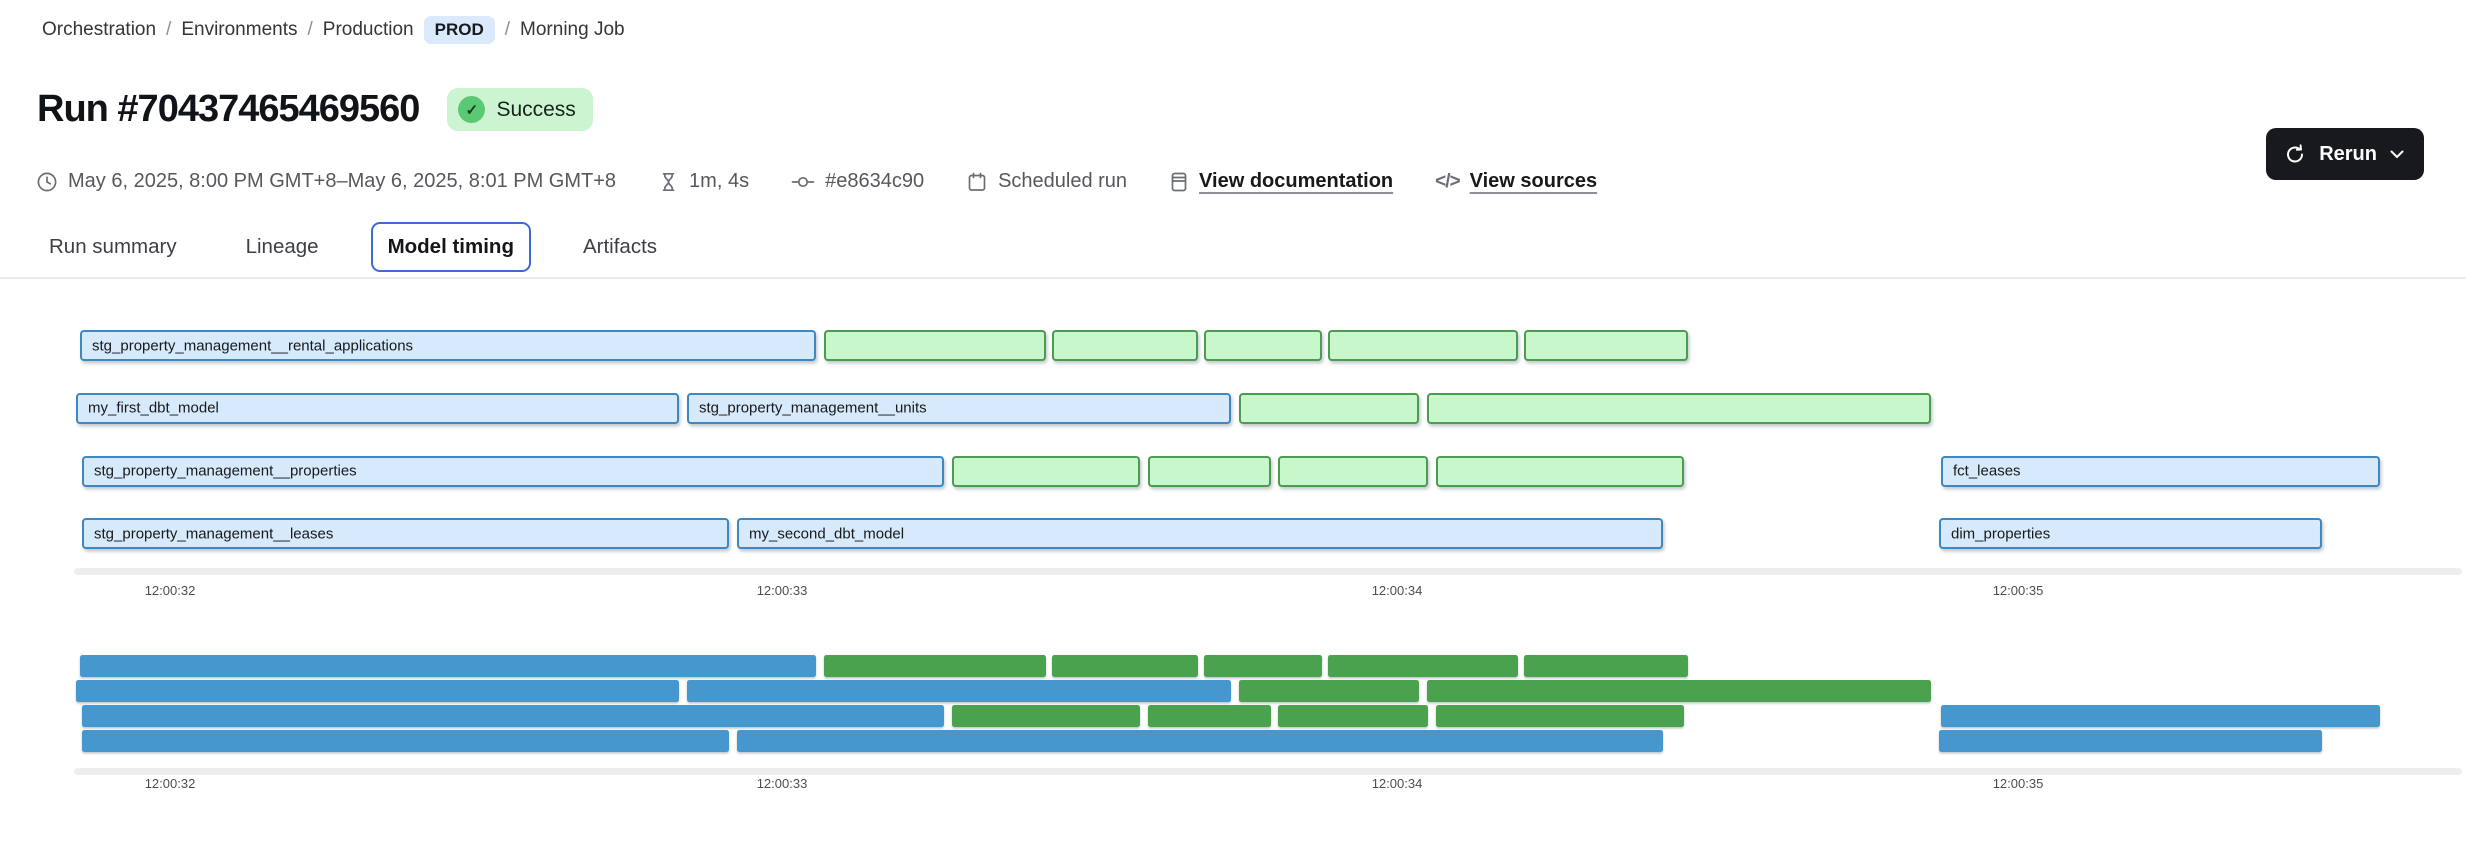  What do you see at coordinates (405, 534) in the screenshot?
I see `timing-bar: stg_property_management__leases` at bounding box center [405, 534].